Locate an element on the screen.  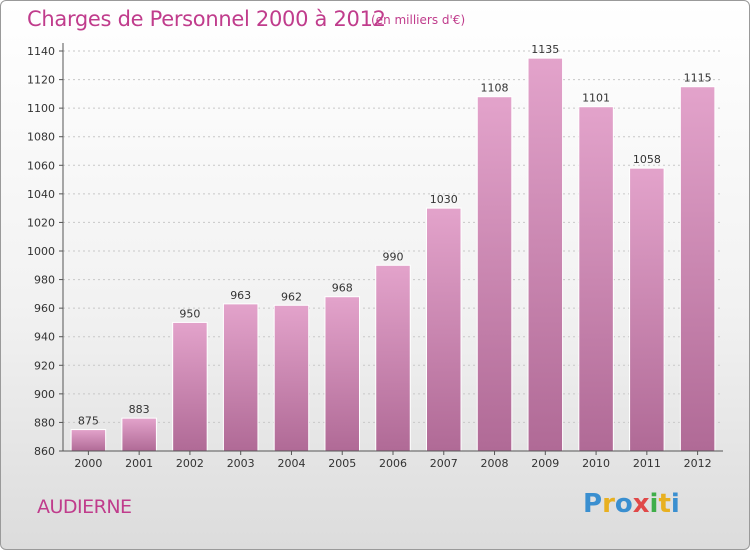
x-tick-label: 2004 is located at coordinates (291, 463).